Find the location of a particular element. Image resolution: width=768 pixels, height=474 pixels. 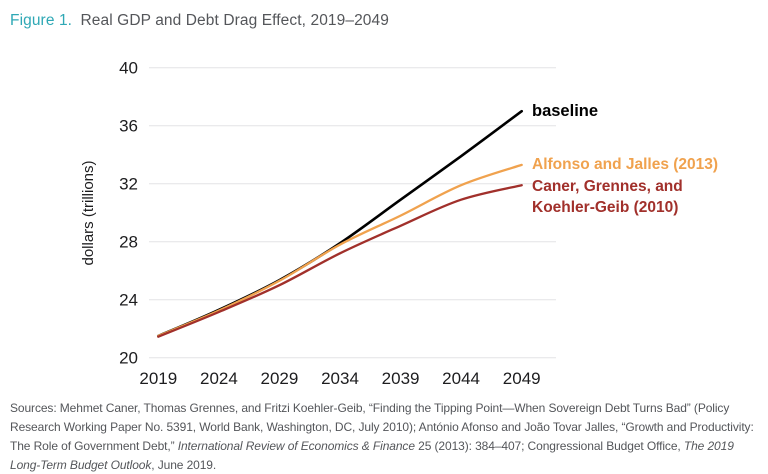

source-text-segment: The 2019 Long-Term Budget Outlook is located at coordinates (372, 455).